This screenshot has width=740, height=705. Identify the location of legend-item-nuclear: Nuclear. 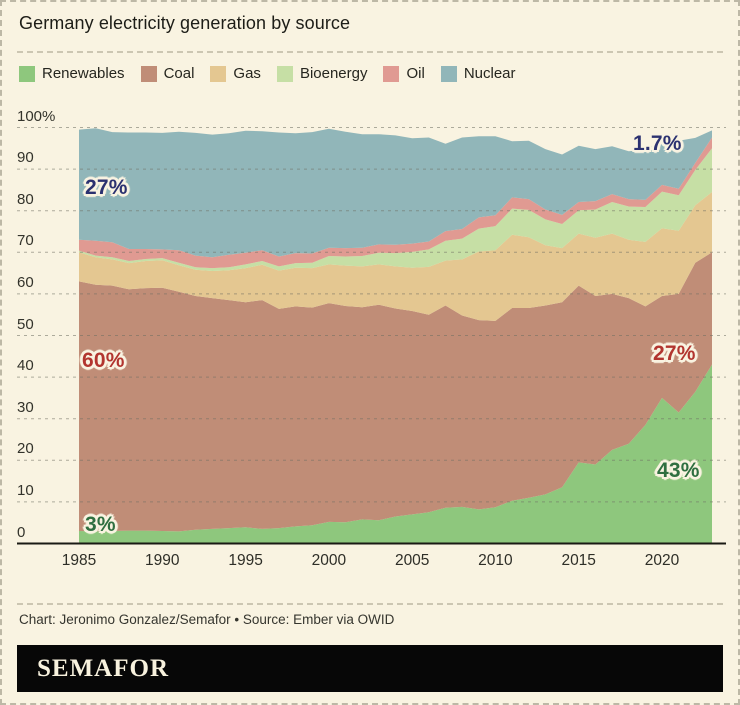
(478, 73).